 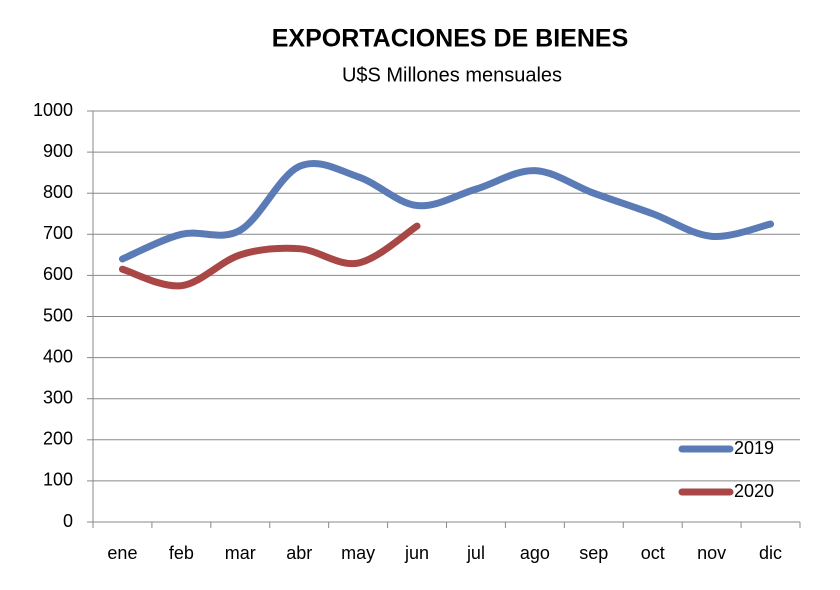 What do you see at coordinates (58, 397) in the screenshot?
I see `y-tick-label: 300` at bounding box center [58, 397].